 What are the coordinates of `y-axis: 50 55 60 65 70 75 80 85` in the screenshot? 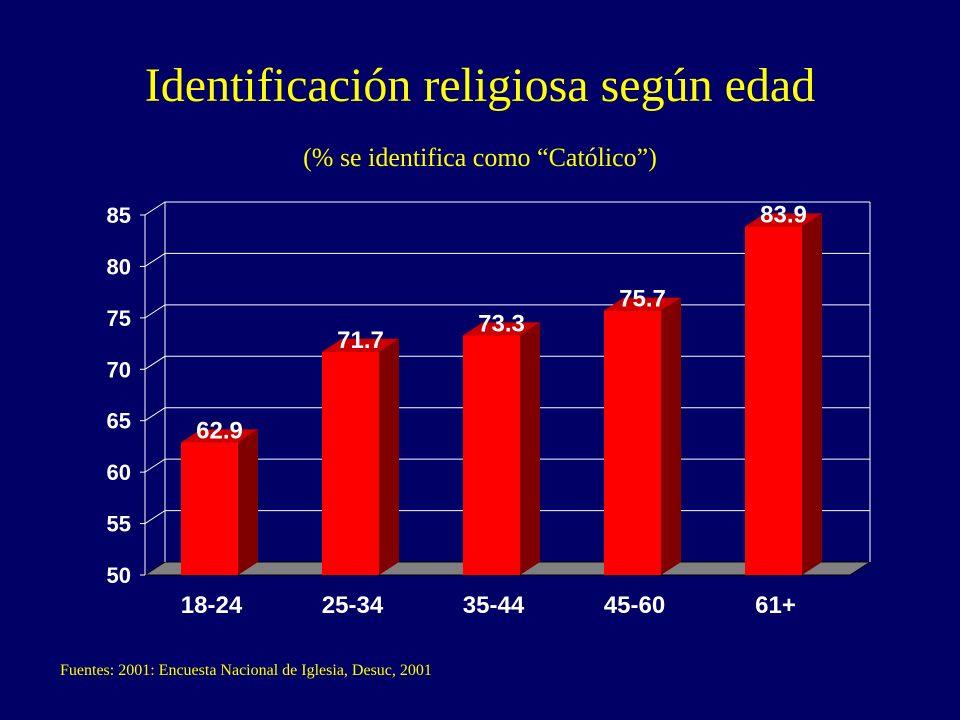 It's located at (126, 395).